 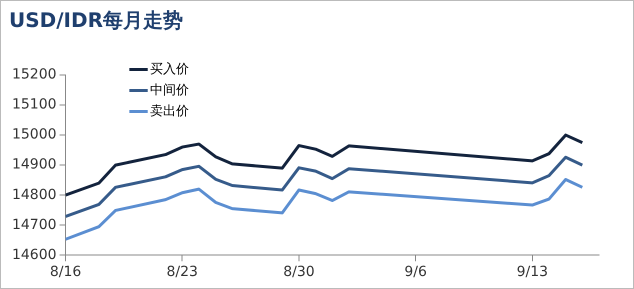 I want to click on legend-label: 中间价, so click(x=170, y=90).